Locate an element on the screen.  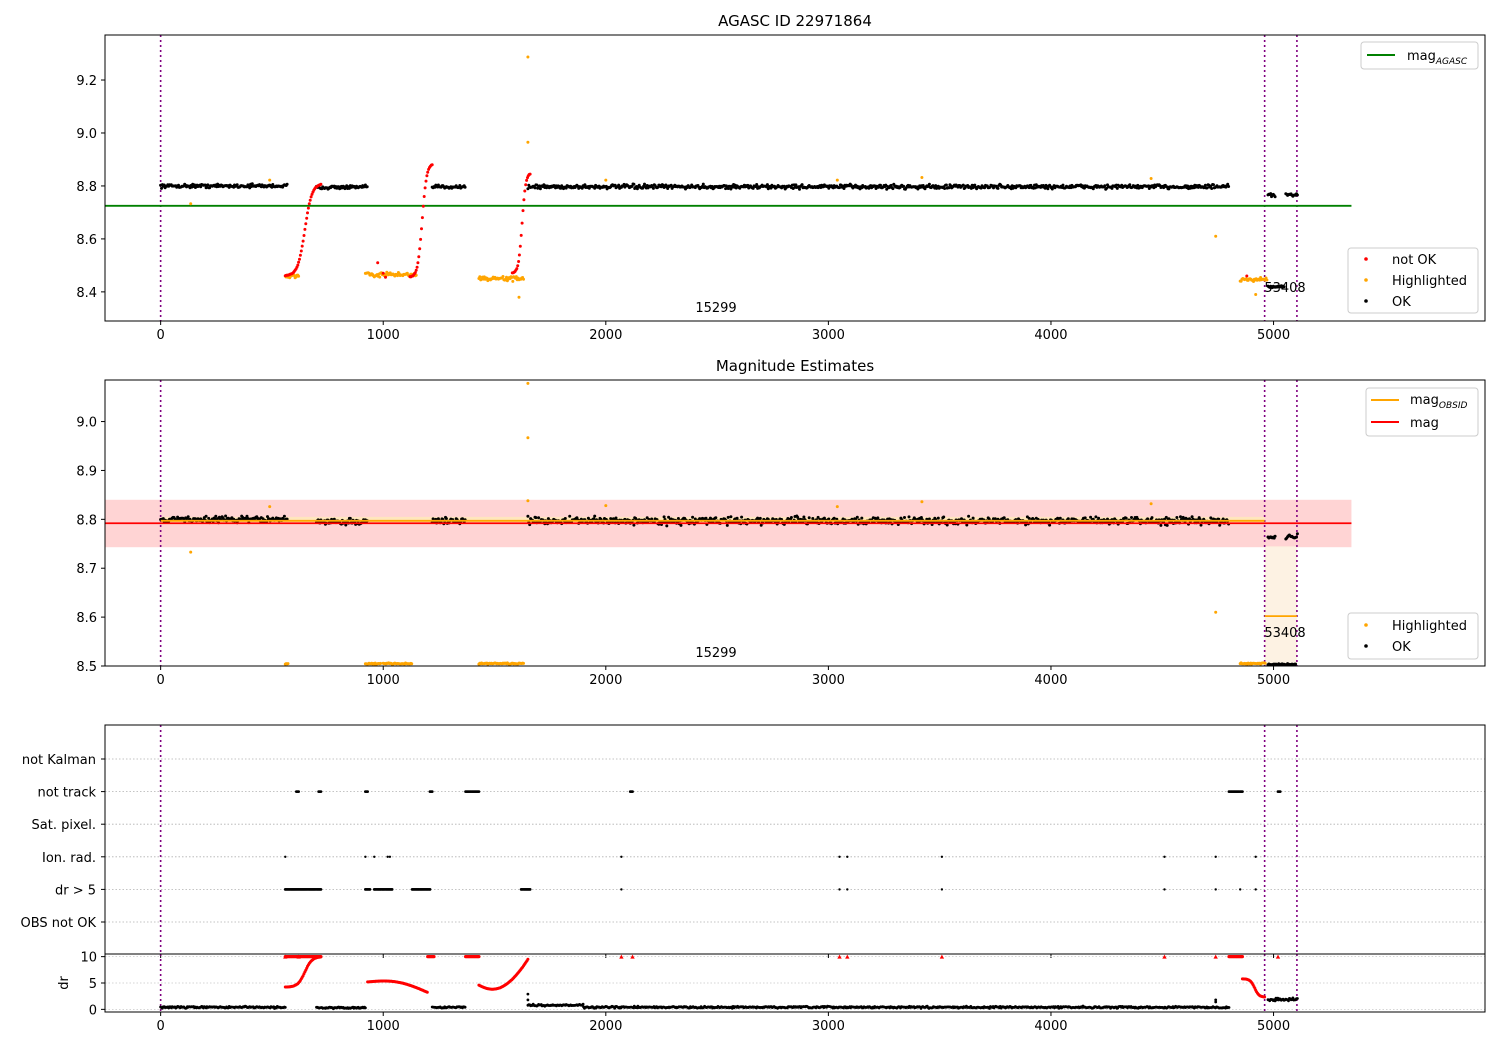
annotation-53408-mid: 53408 is located at coordinates (1284, 633).